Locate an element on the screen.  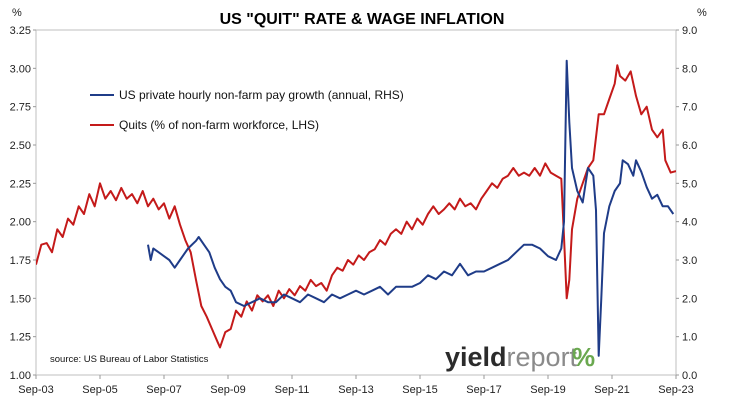
x-tick-label: Sep-09 is located at coordinates (227, 390).